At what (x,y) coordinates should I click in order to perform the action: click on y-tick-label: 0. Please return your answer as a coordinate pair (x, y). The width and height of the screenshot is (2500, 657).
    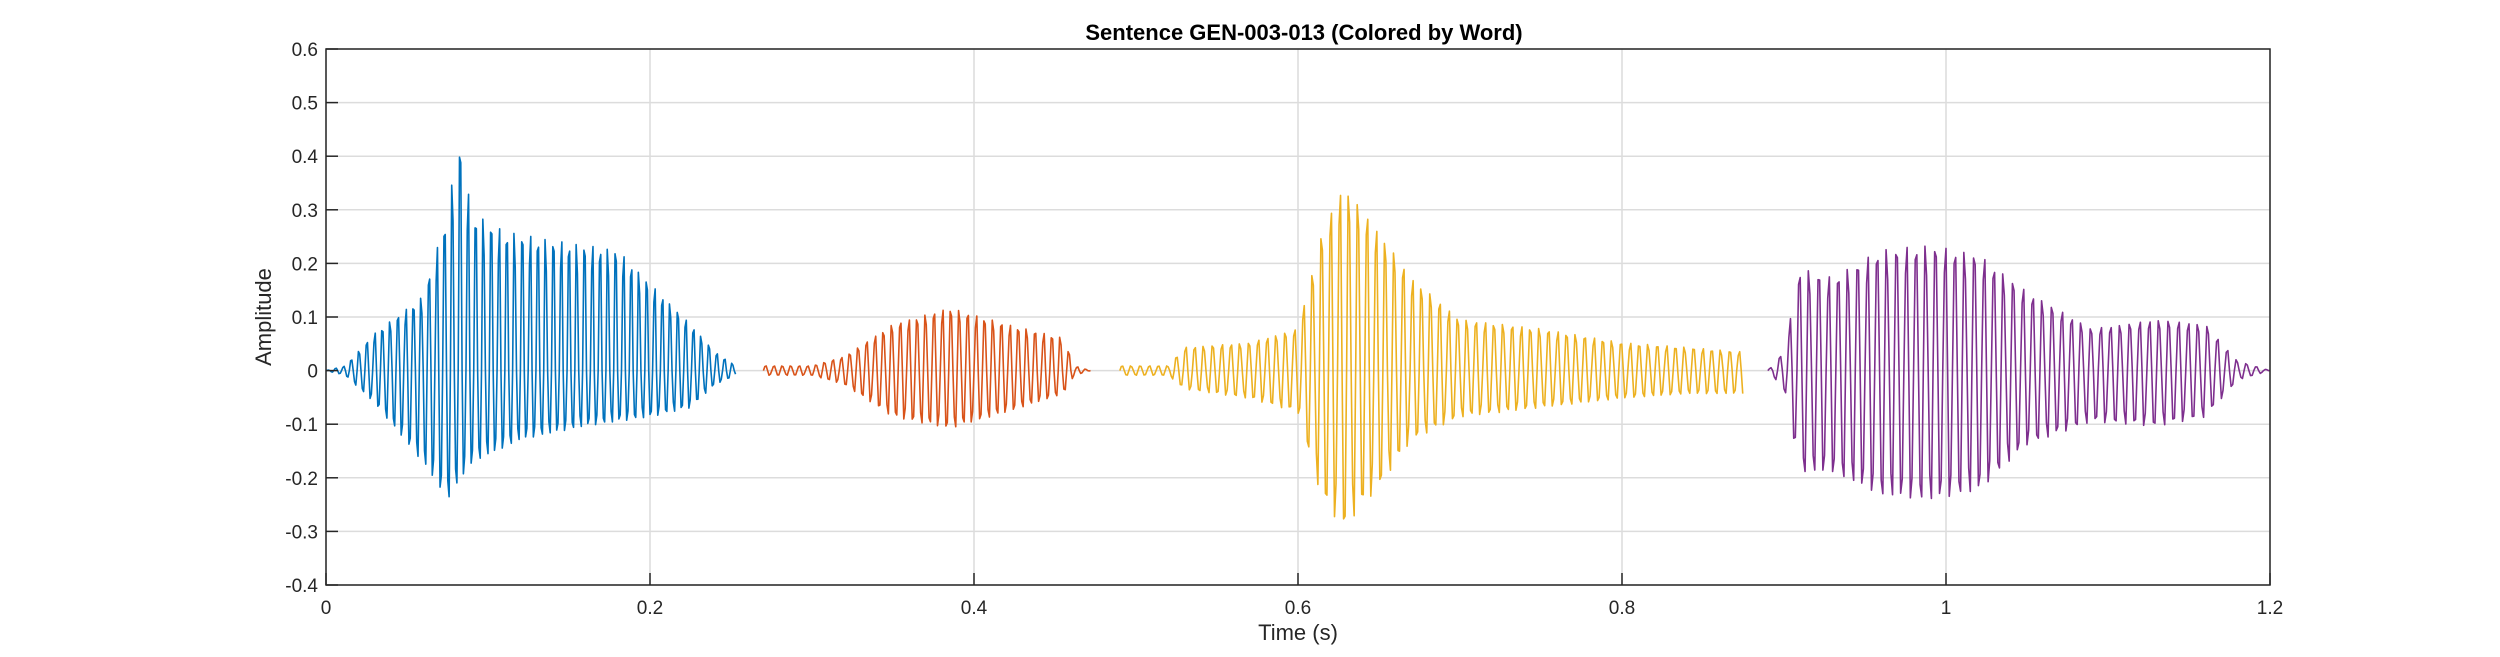
    Looking at the image, I should click on (312, 372).